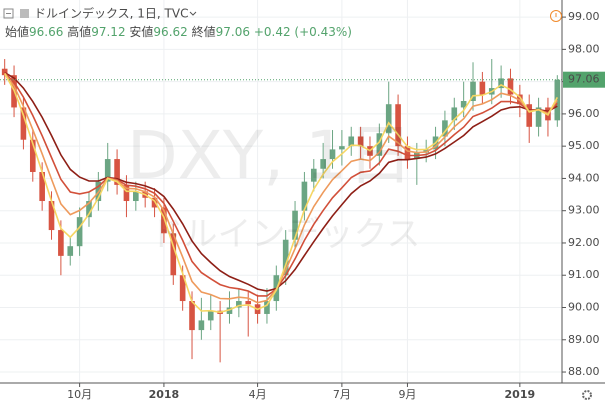 This screenshot has height=405, width=605. Describe the element at coordinates (584, 339) in the screenshot. I see `y-tick-label: 89.00` at that location.